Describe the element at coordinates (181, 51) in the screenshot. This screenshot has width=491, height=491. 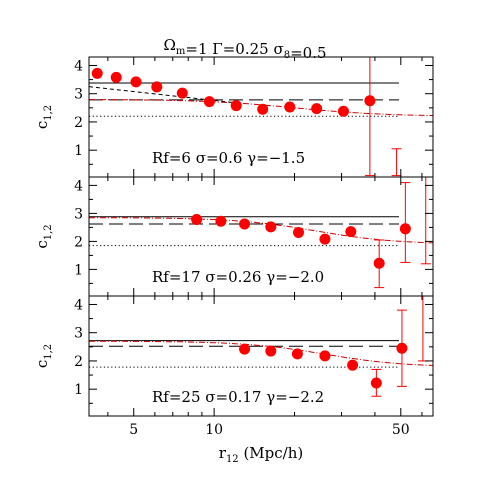
I see `title-omega-sub: m` at that location.